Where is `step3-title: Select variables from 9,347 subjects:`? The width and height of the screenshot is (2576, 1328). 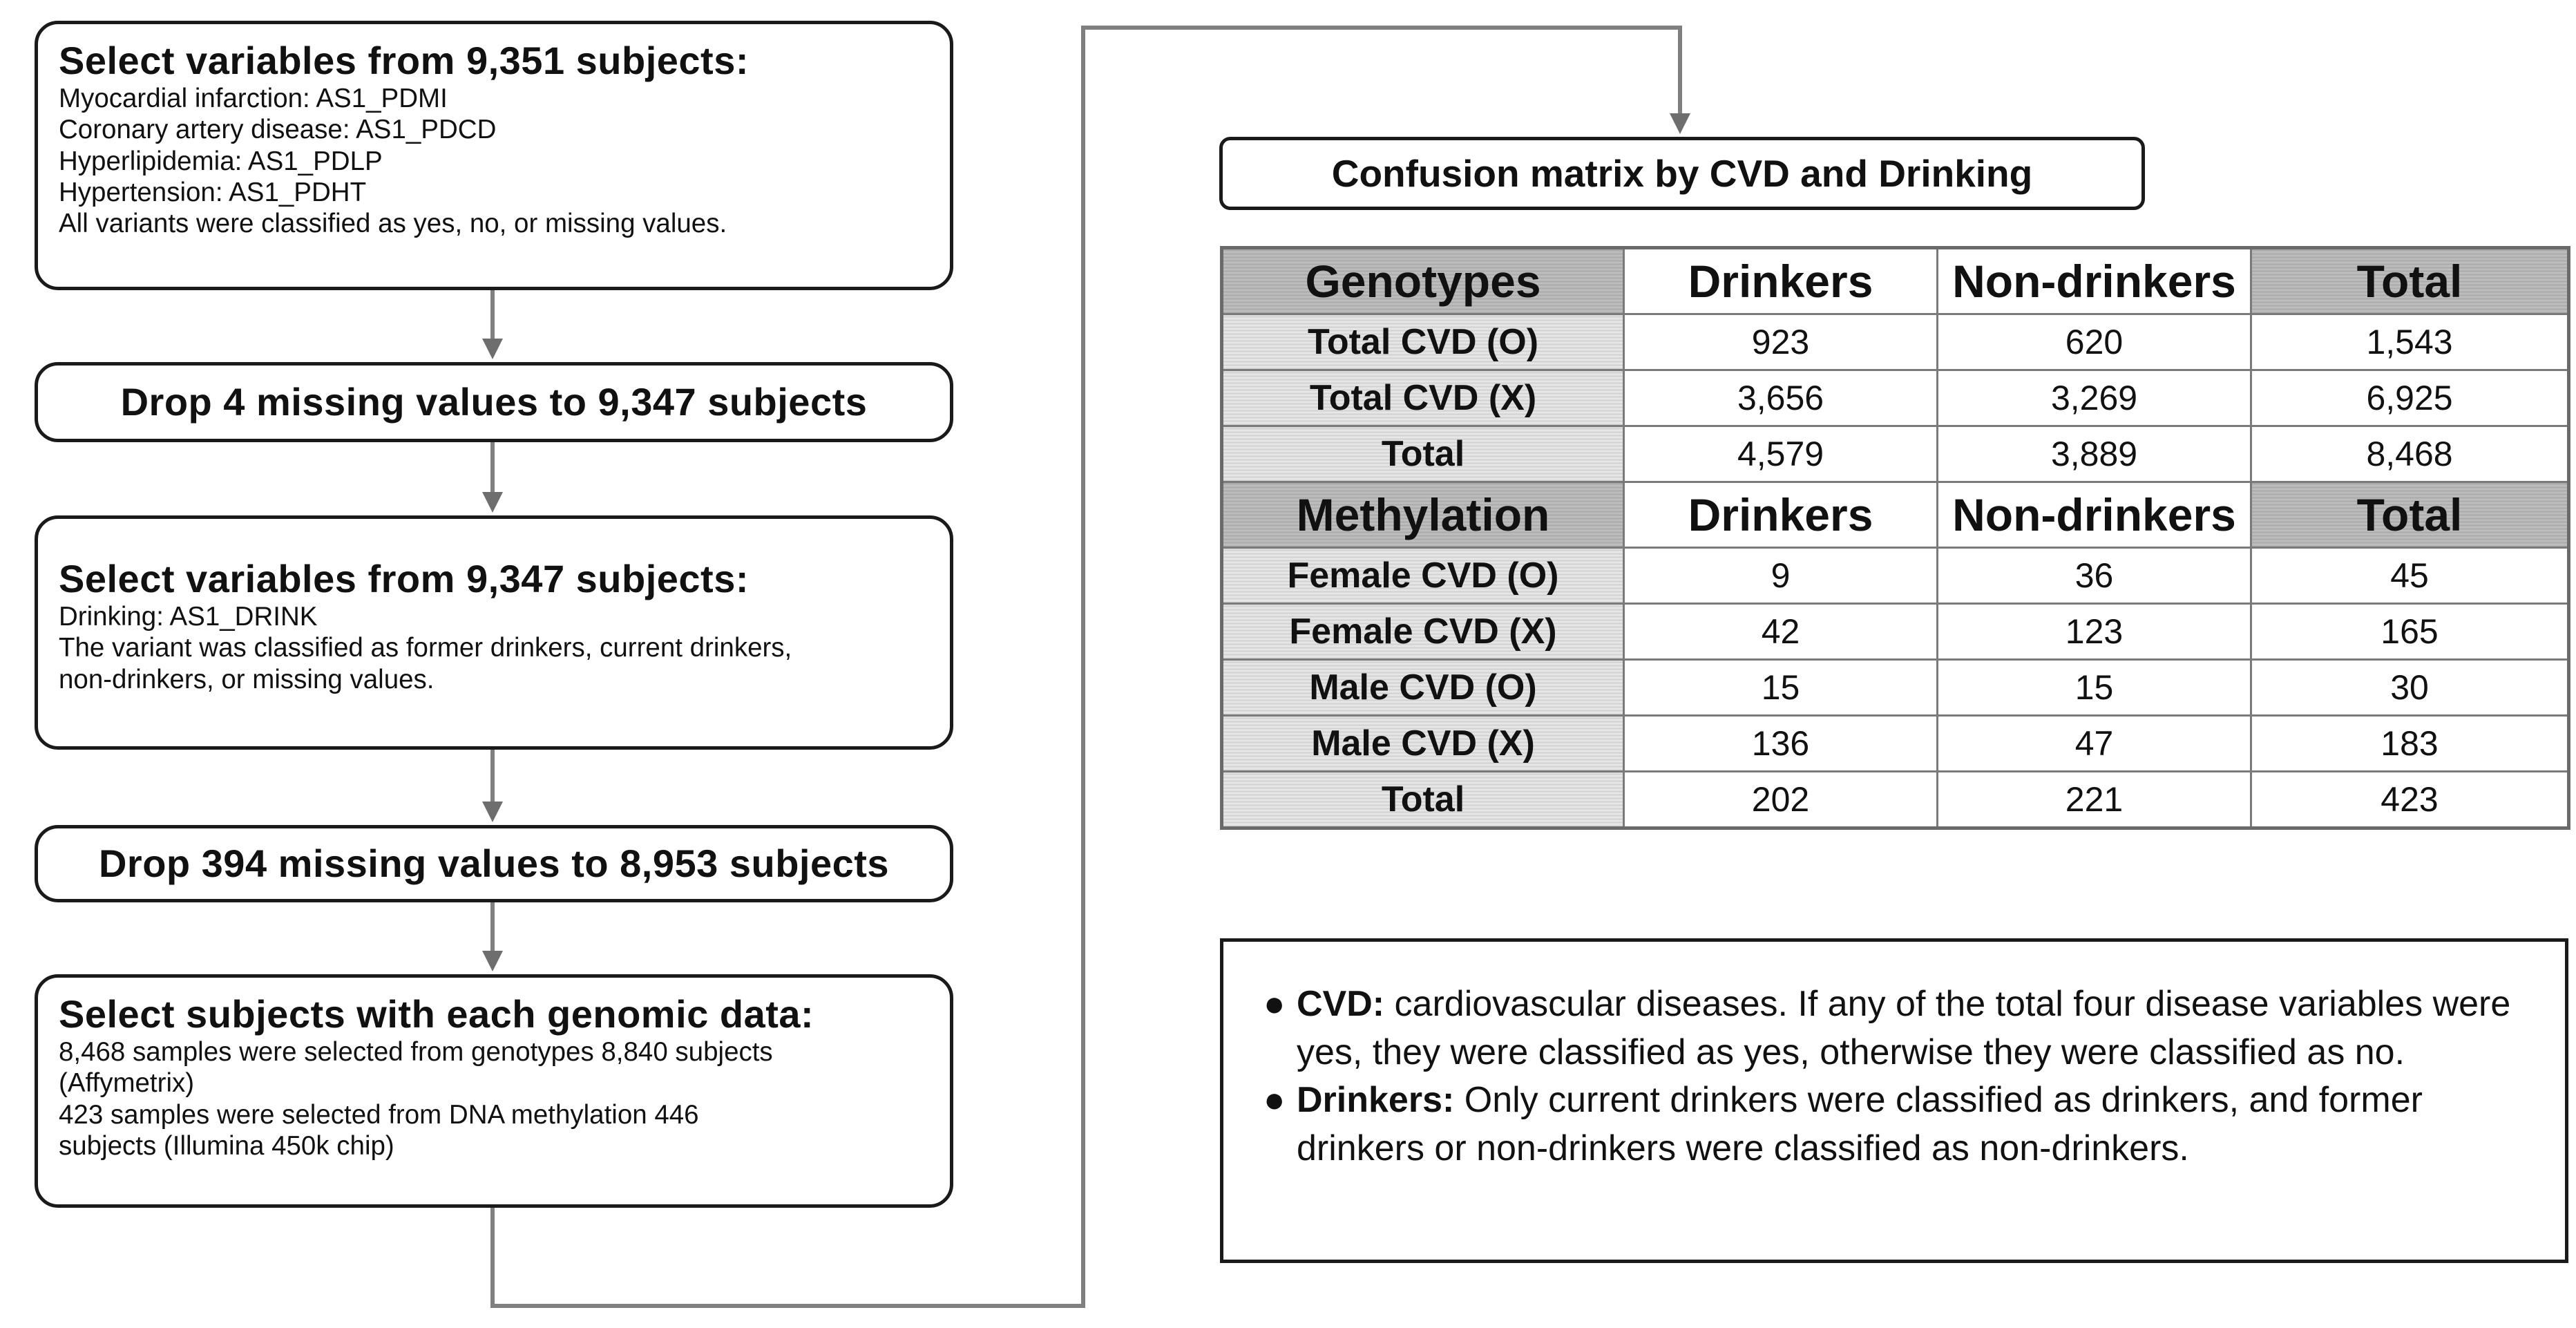
step3-title: Select variables from 9,347 subjects: is located at coordinates (404, 578).